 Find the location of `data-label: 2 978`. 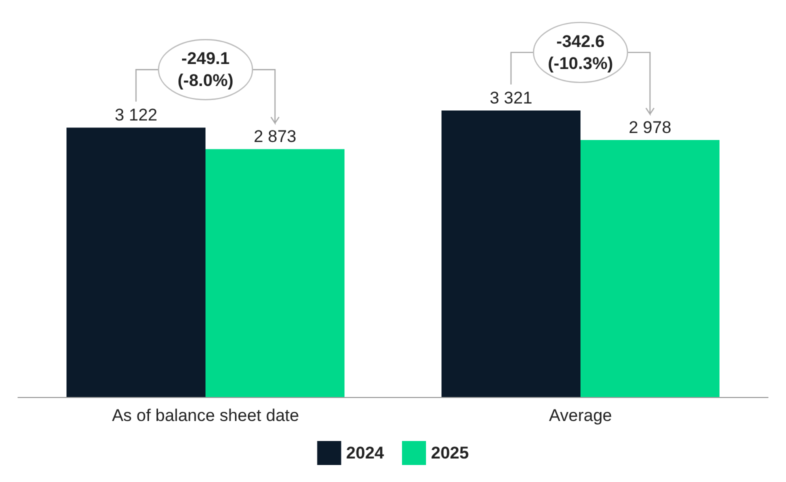

data-label: 2 978 is located at coordinates (650, 128).